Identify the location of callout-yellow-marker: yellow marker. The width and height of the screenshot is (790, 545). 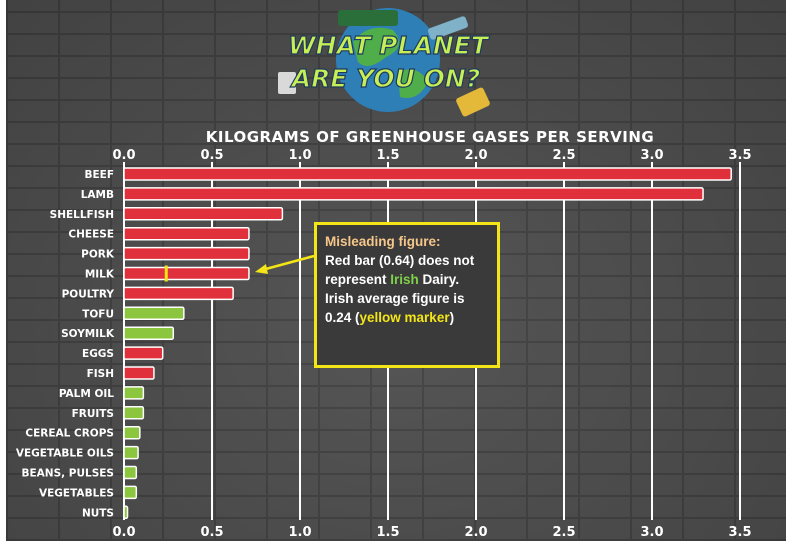
(404, 317).